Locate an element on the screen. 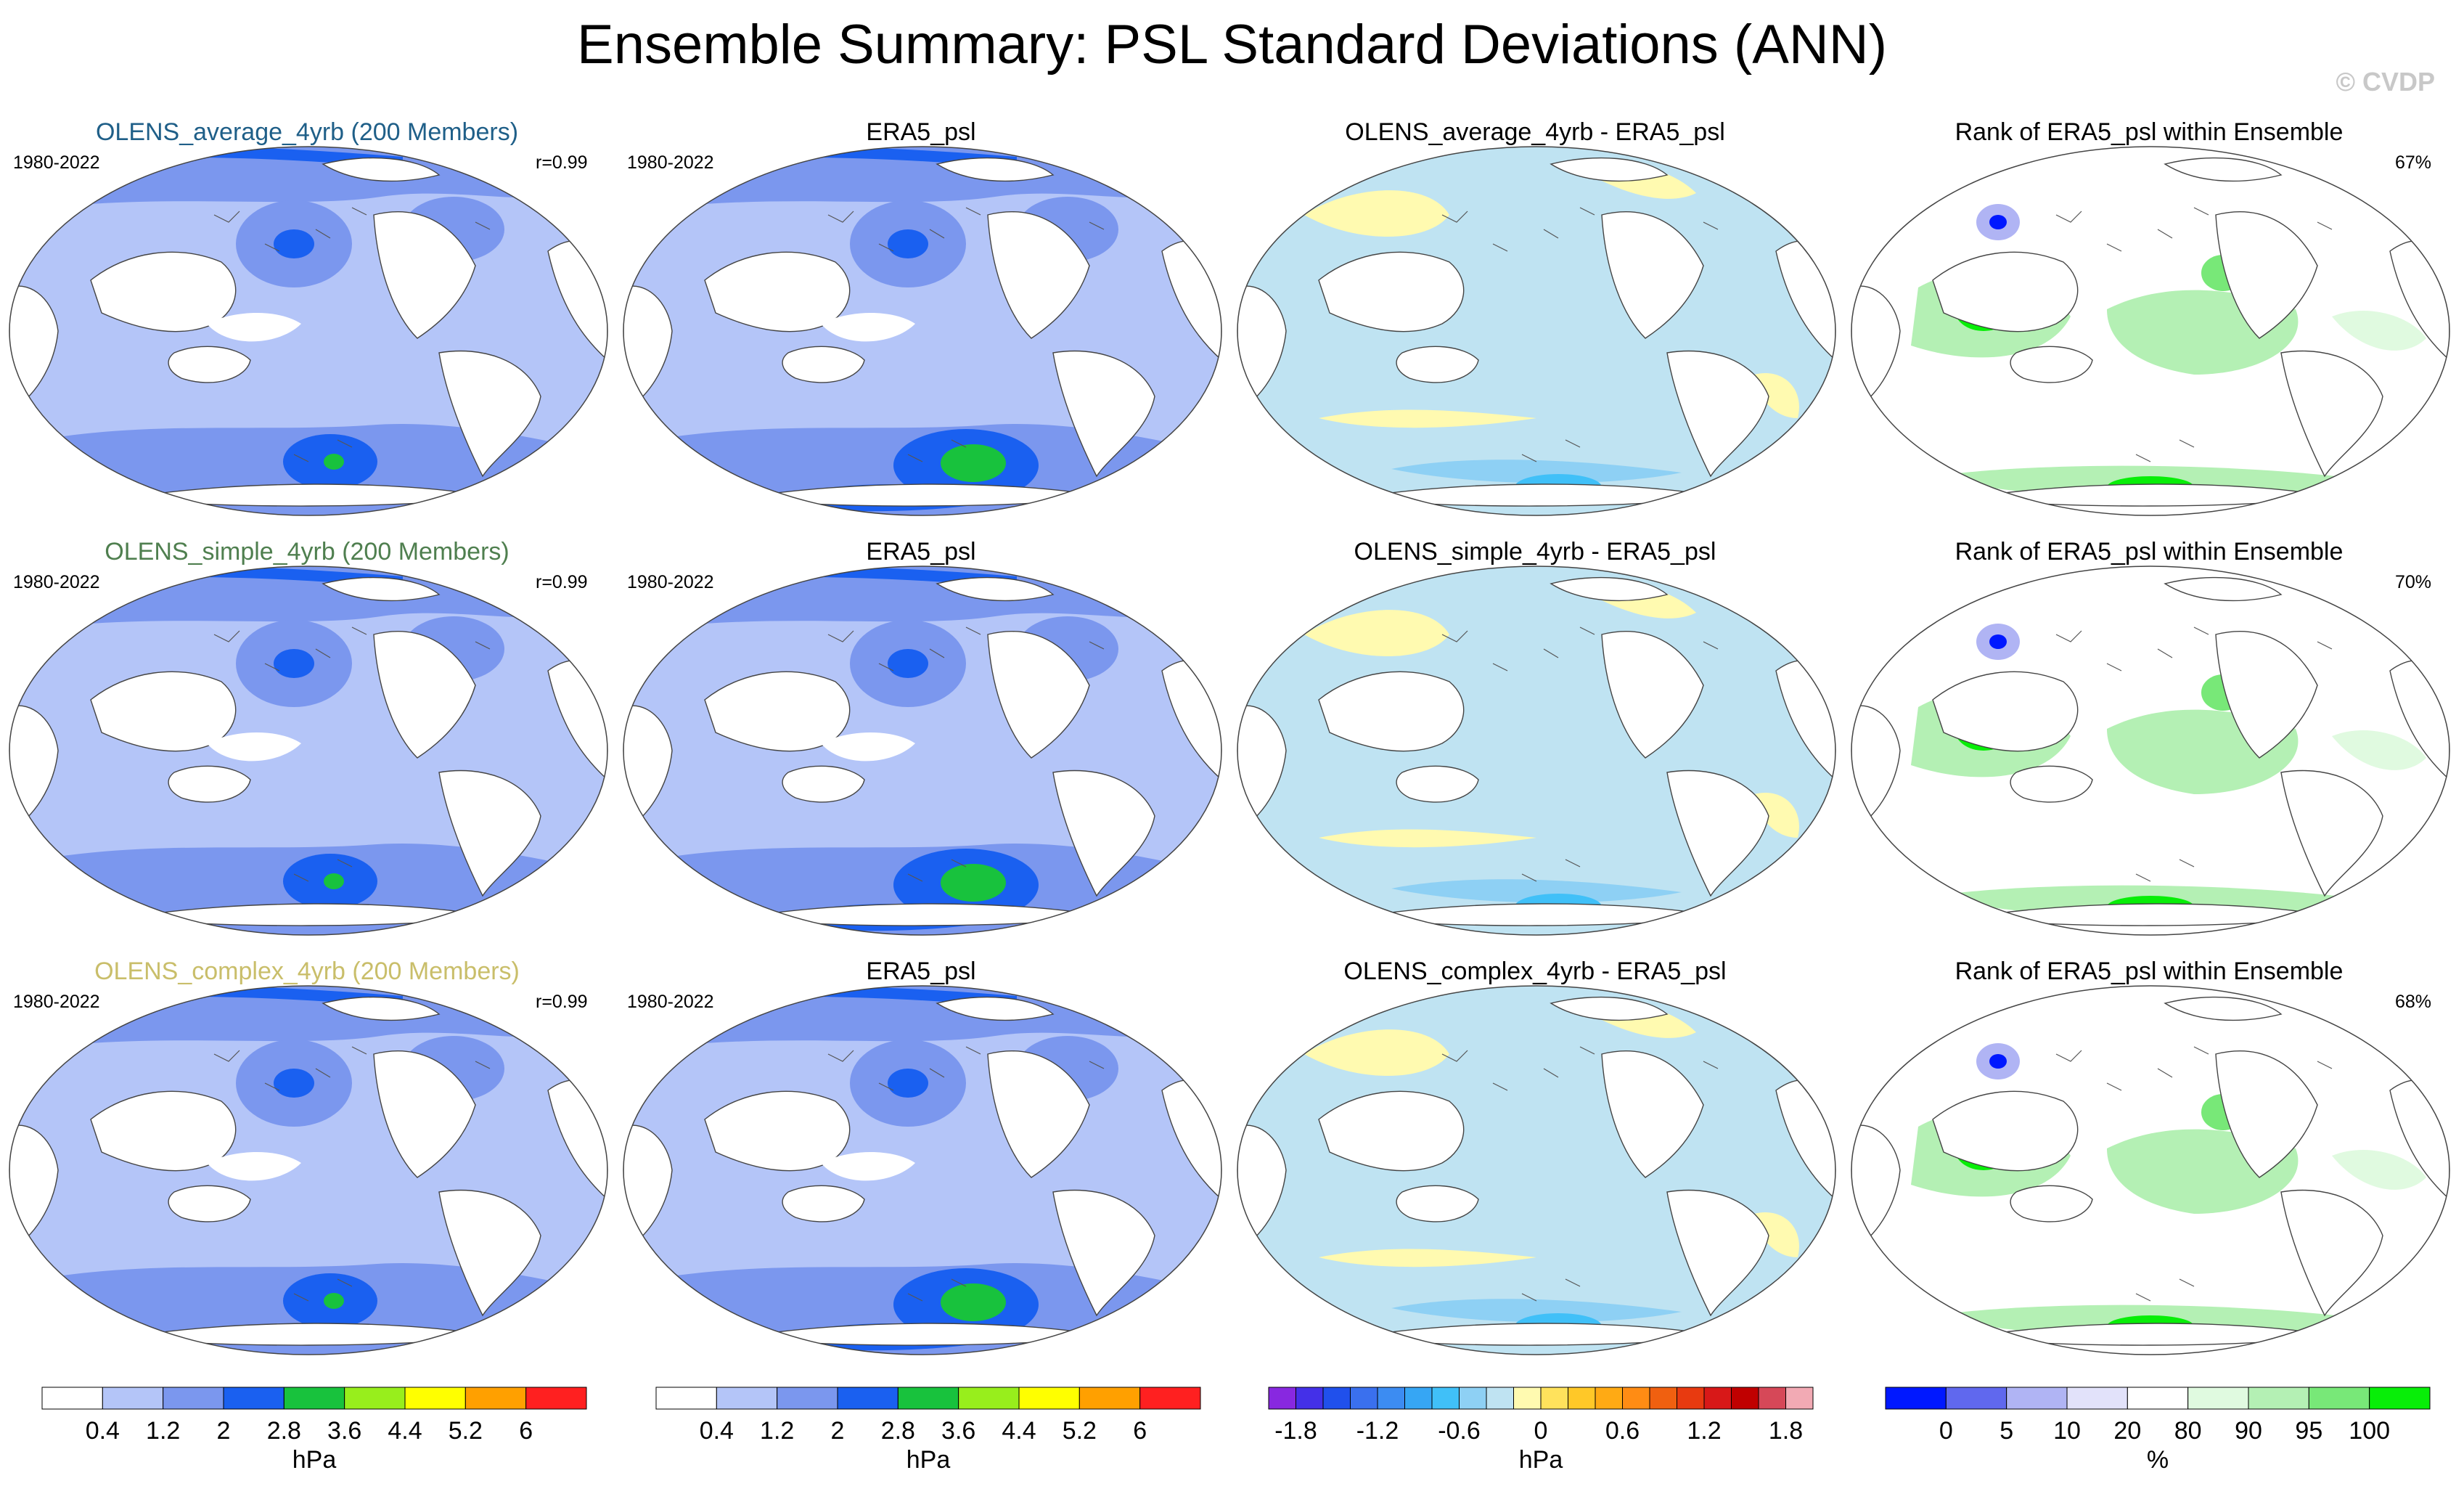 The height and width of the screenshot is (1486, 2464). row1-ensemble-title: OLENS_average_4yrb (200 Members) is located at coordinates (307, 132).